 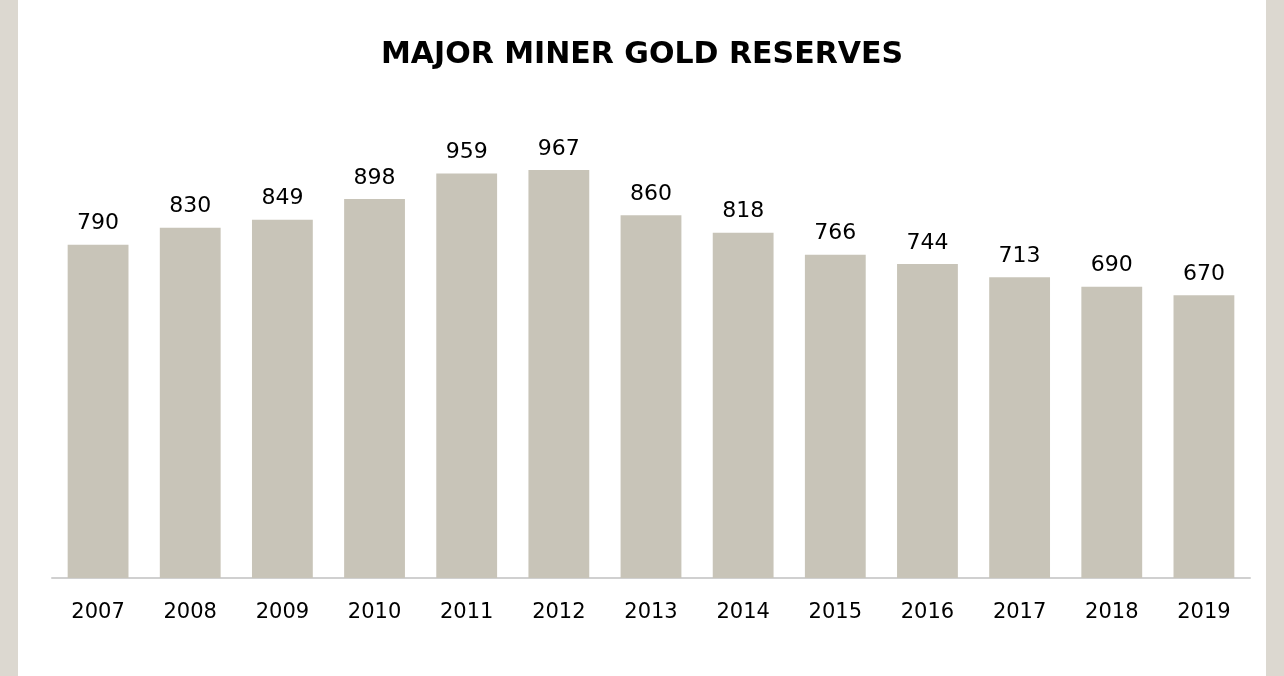 What do you see at coordinates (282, 197) in the screenshot?
I see `data-label: 849` at bounding box center [282, 197].